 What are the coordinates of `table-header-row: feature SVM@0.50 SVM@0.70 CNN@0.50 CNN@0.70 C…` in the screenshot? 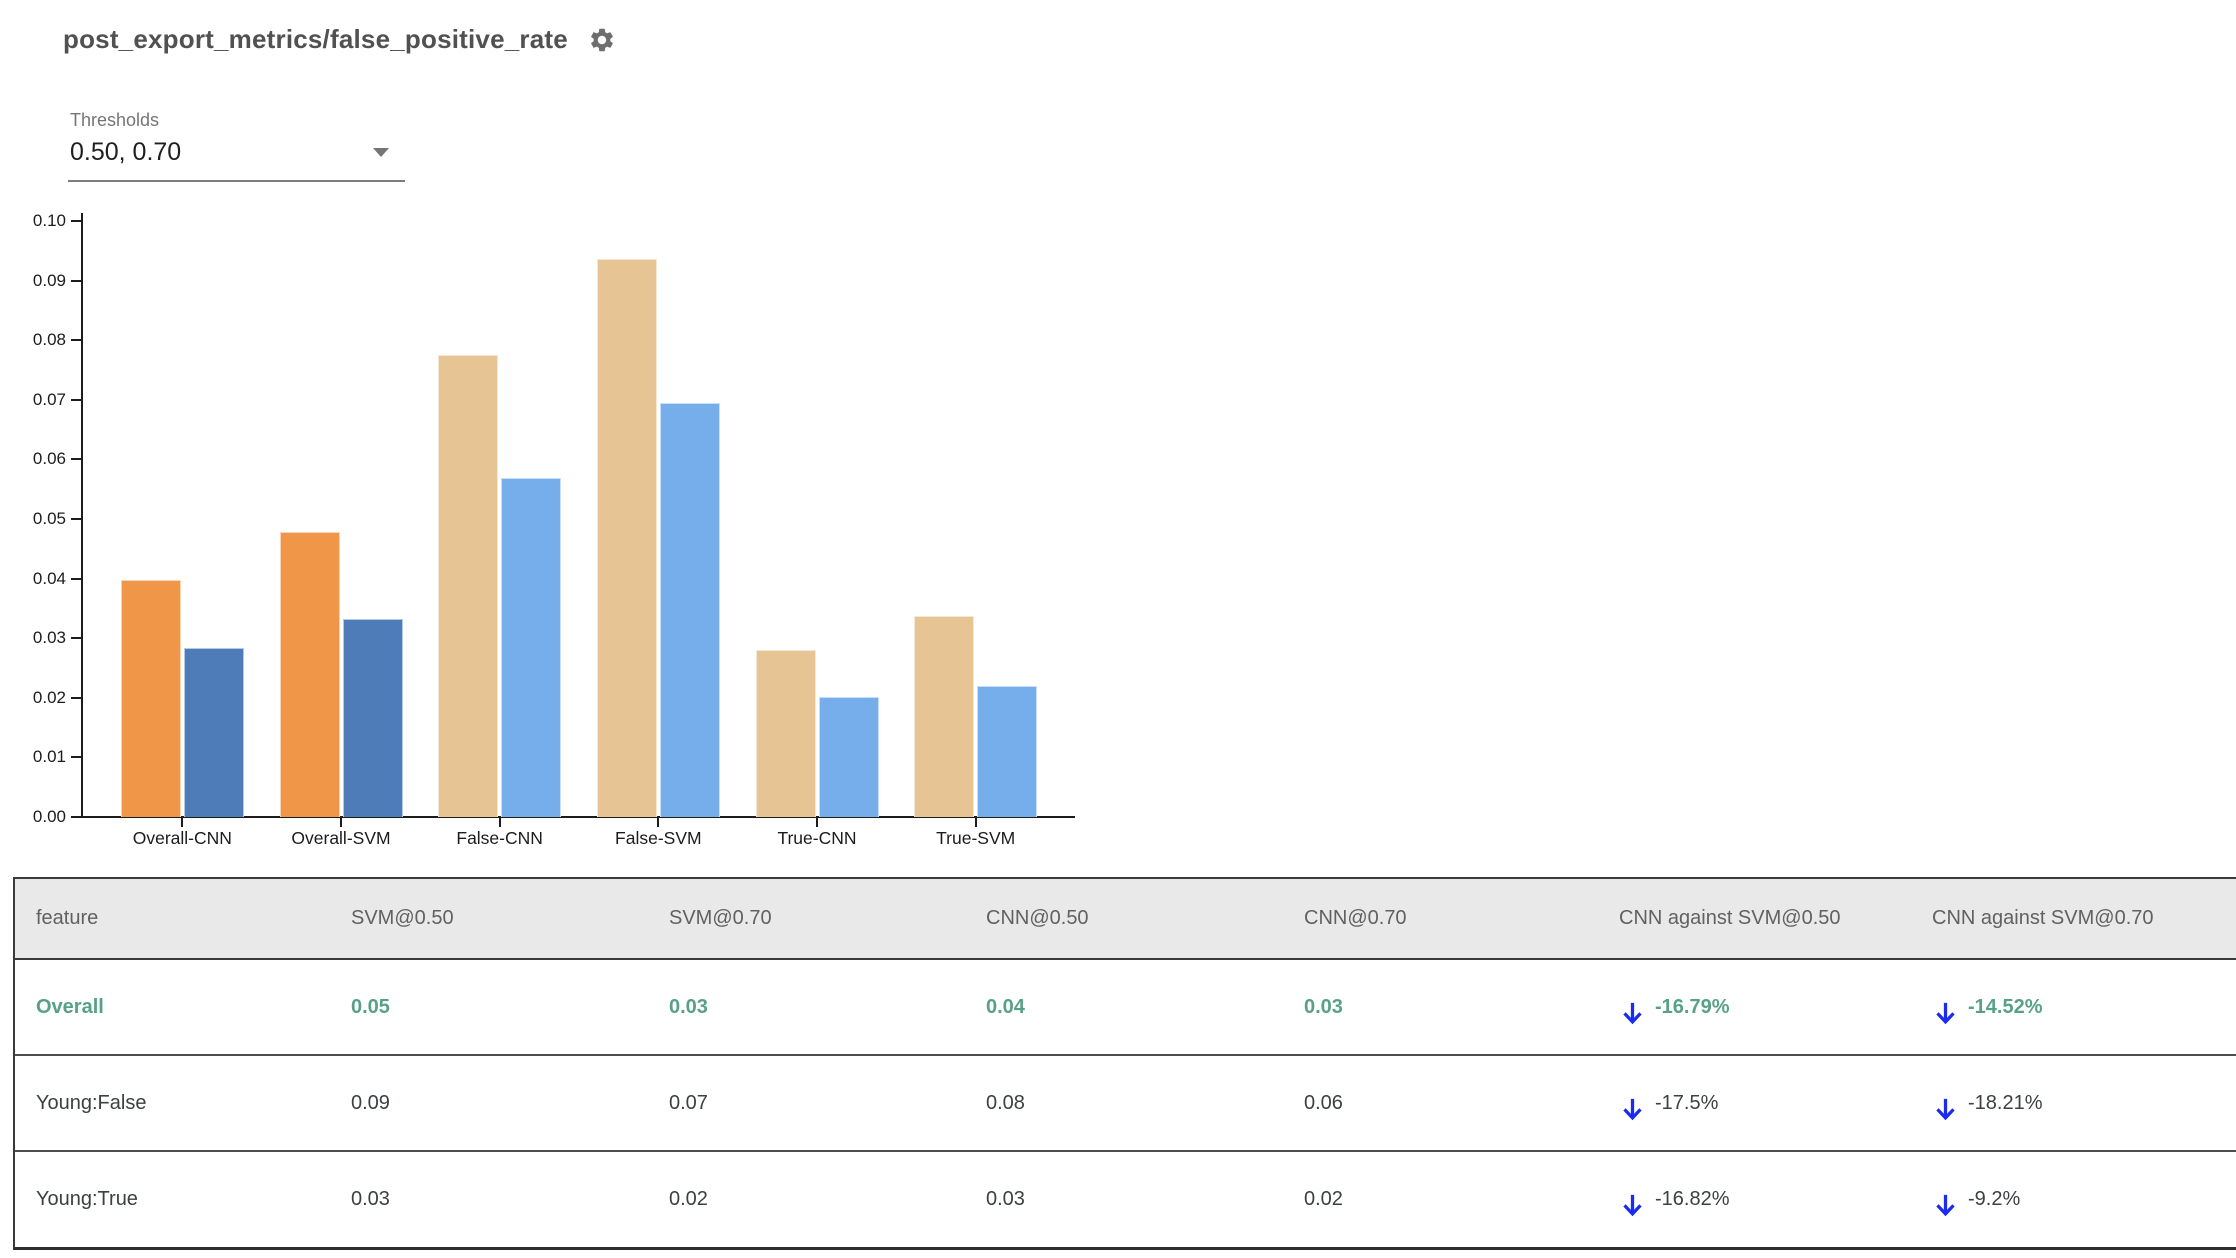 It's located at (1125, 919).